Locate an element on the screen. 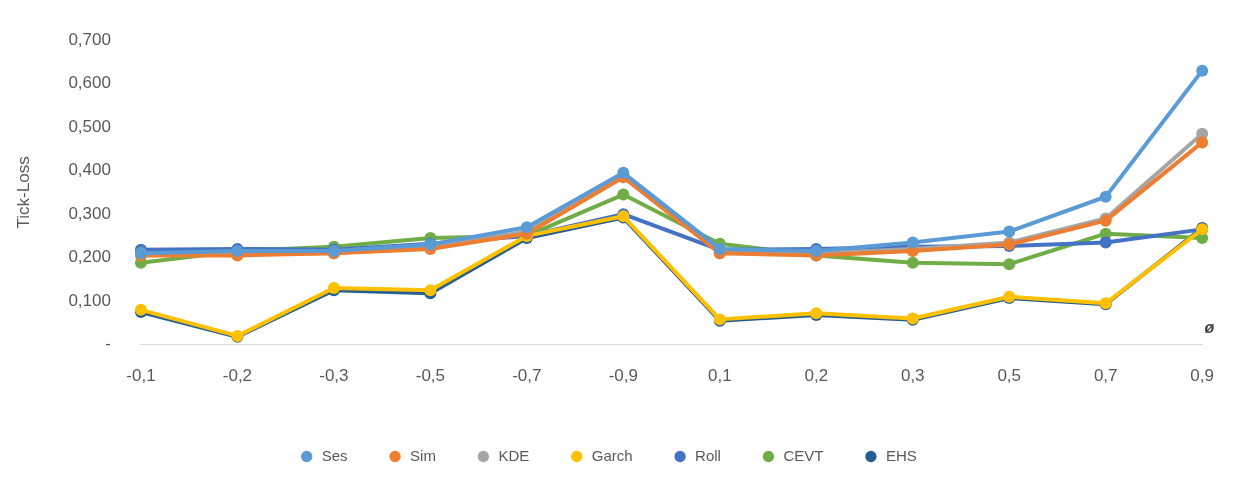 The width and height of the screenshot is (1236, 478). x-axis-title: ø is located at coordinates (1209, 328).